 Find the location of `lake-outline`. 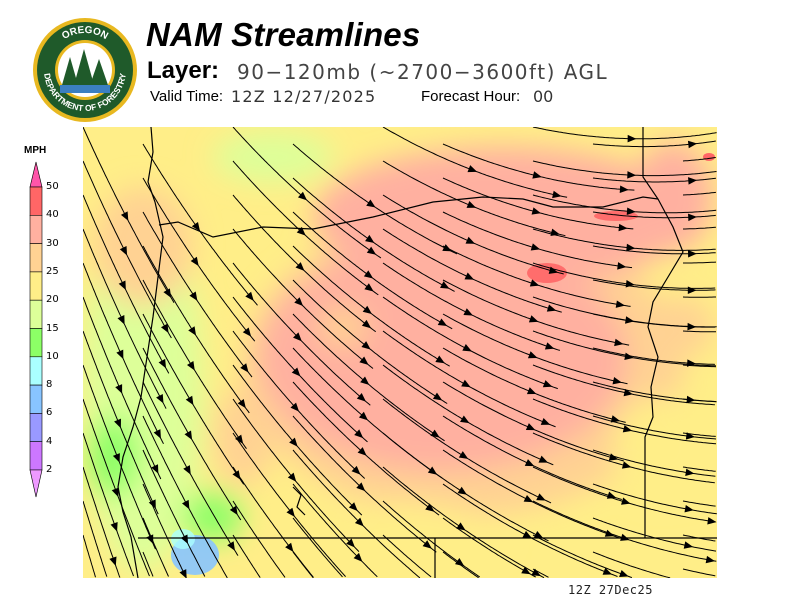

lake-outline is located at coordinates (299, 501).